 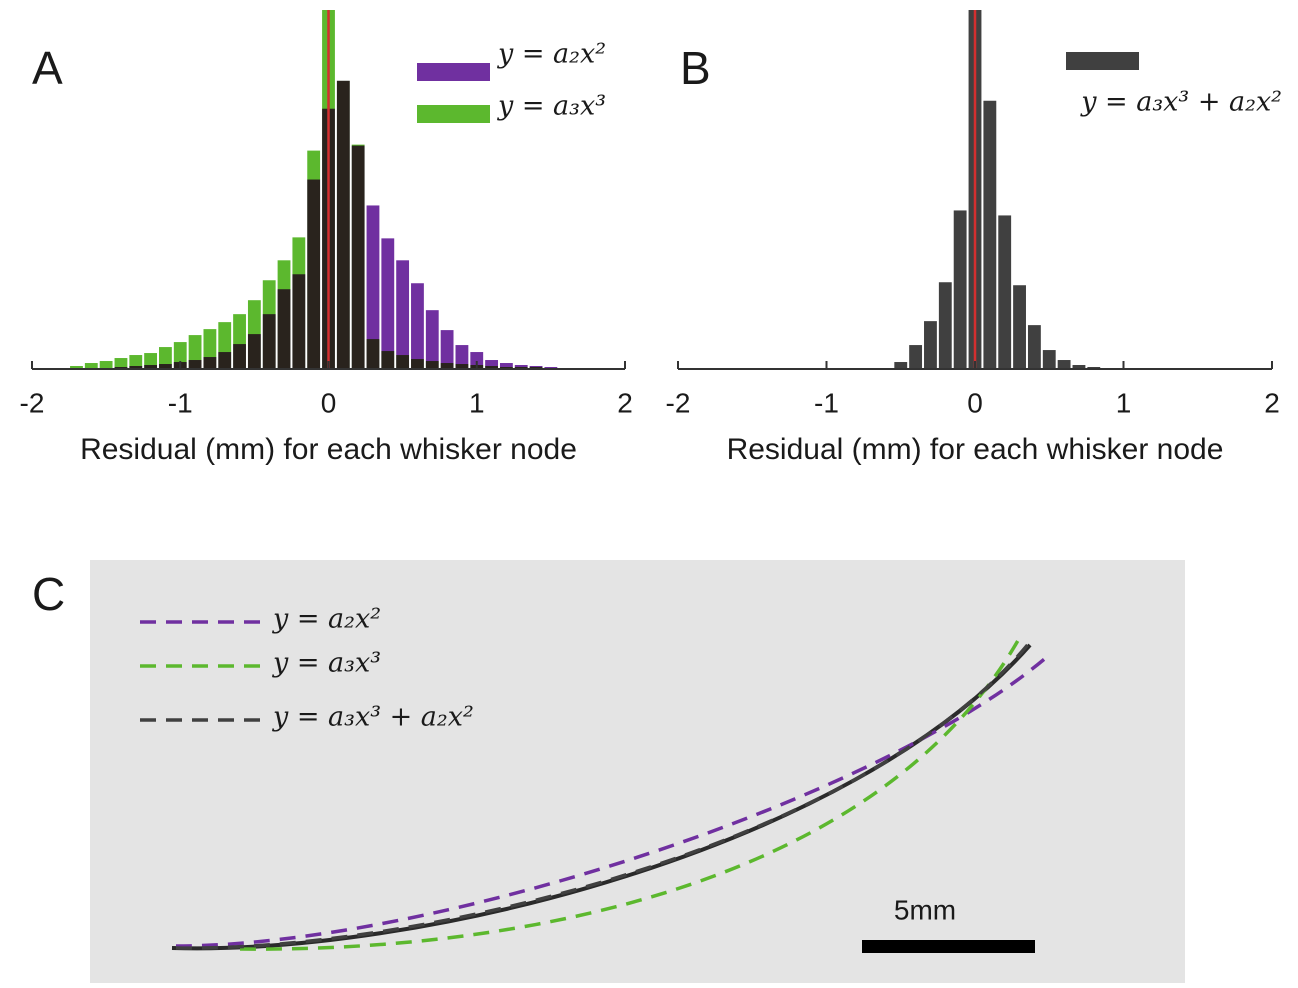 I want to click on panel-letter: B, so click(x=695, y=68).